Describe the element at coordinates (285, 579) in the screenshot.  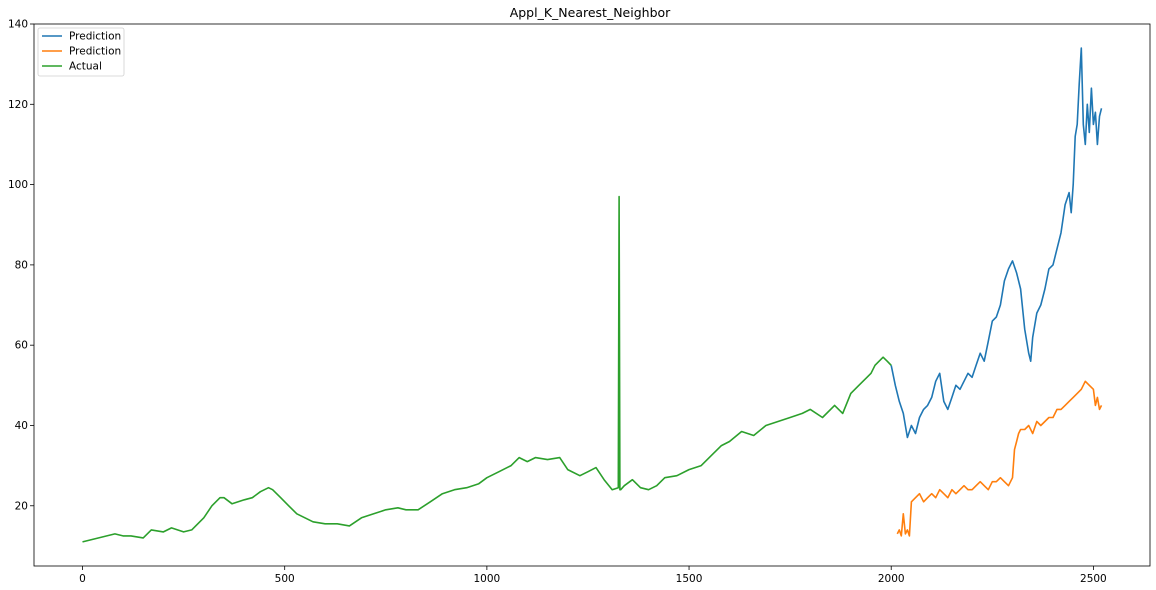
I see `x-tick-label: 500` at that location.